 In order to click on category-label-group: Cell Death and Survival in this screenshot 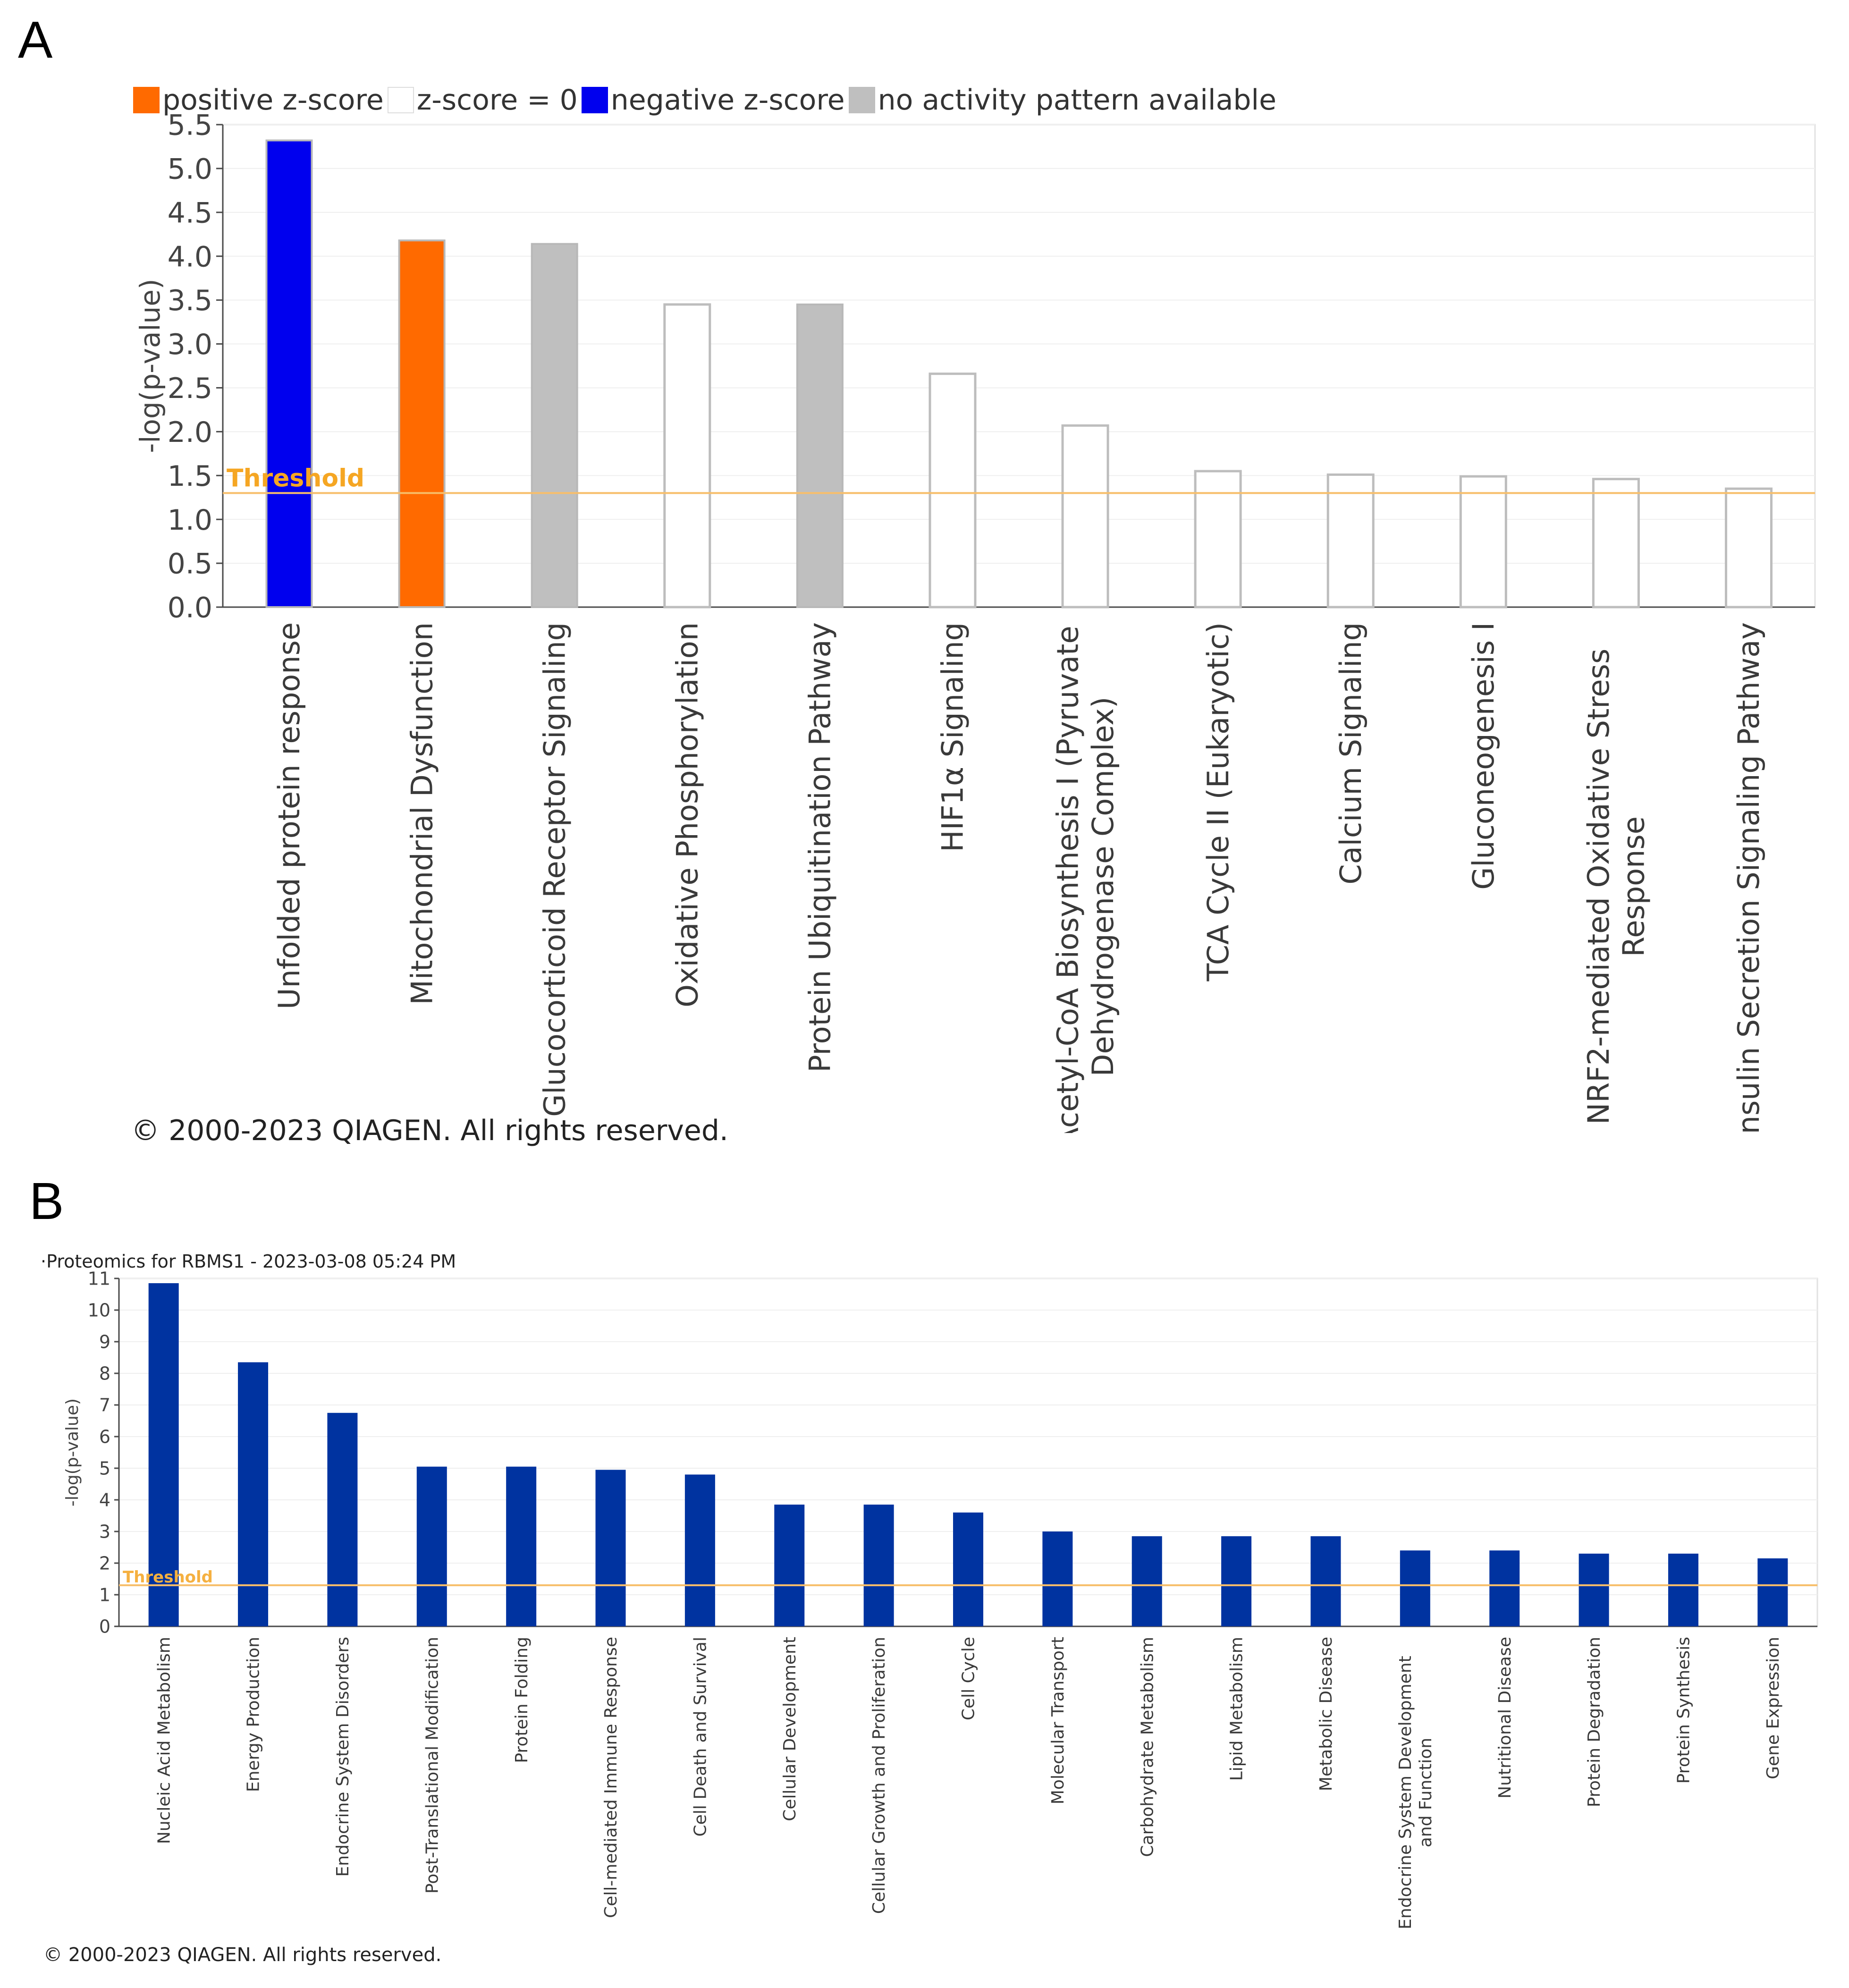, I will do `click(700, 1736)`.